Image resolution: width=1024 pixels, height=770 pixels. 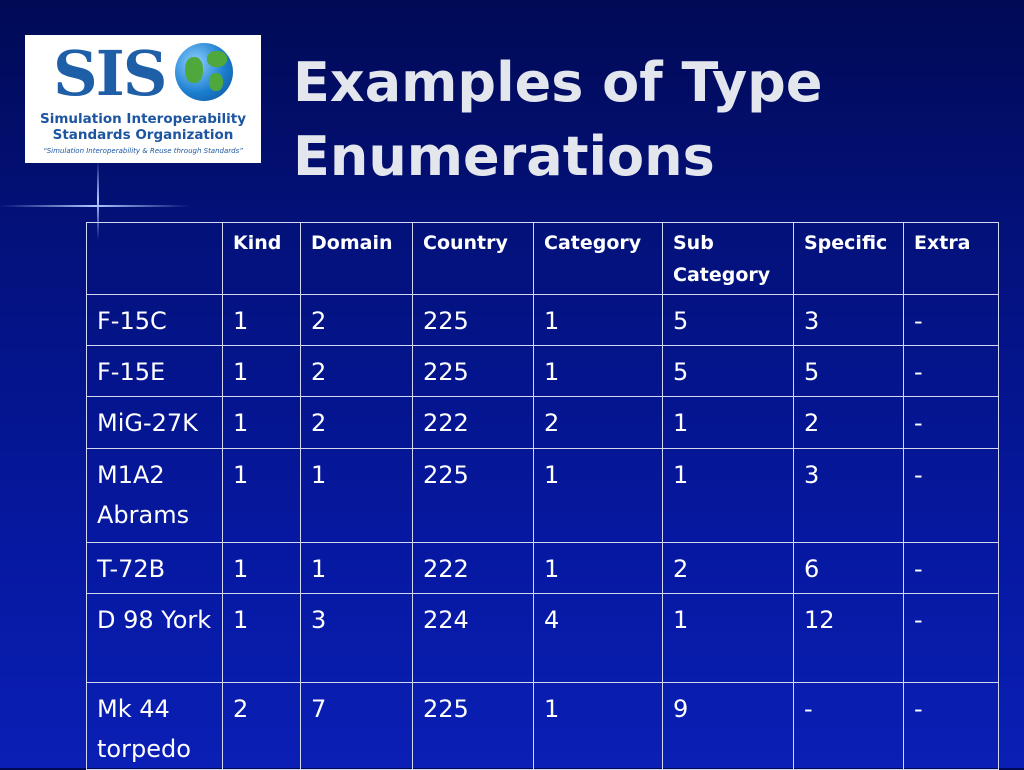 I want to click on table-row: T-72B 1 1 222 1 2 6-, so click(x=542, y=568).